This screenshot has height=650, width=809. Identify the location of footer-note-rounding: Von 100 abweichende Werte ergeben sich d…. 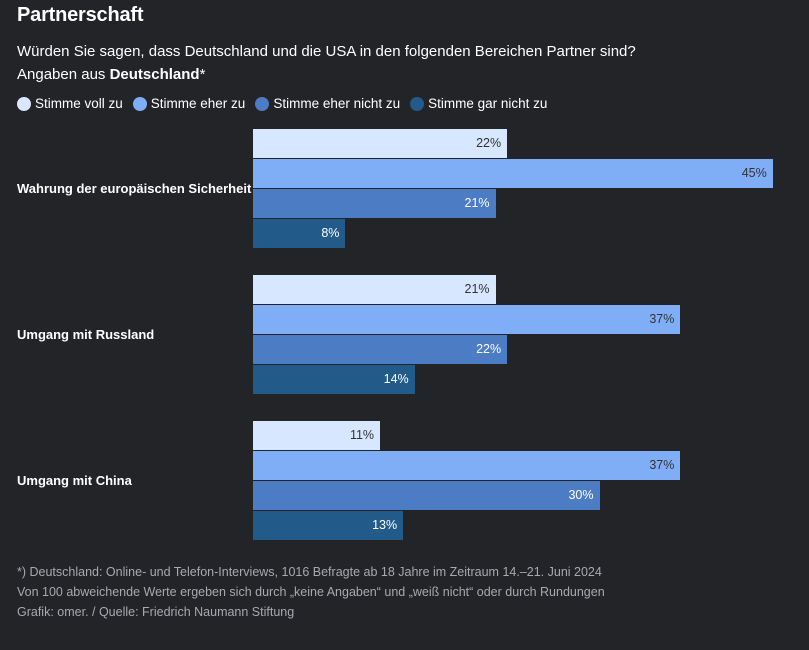
(311, 592).